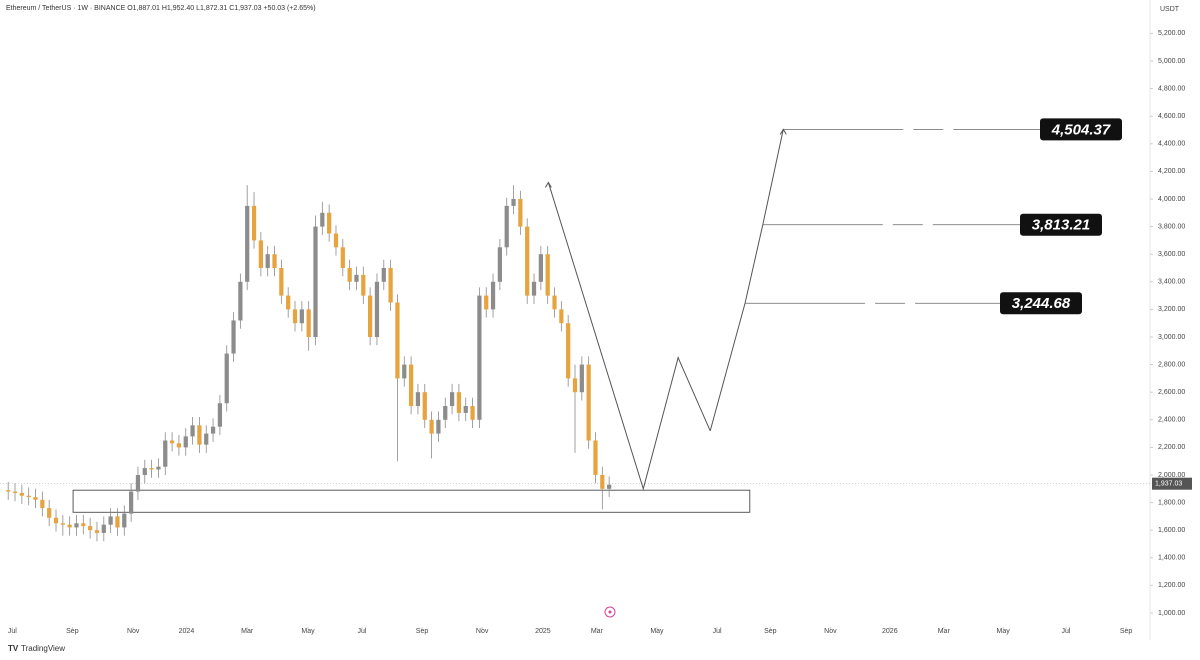  Describe the element at coordinates (1171, 585) in the screenshot. I see `y-tick-label: 1,200.00` at that location.